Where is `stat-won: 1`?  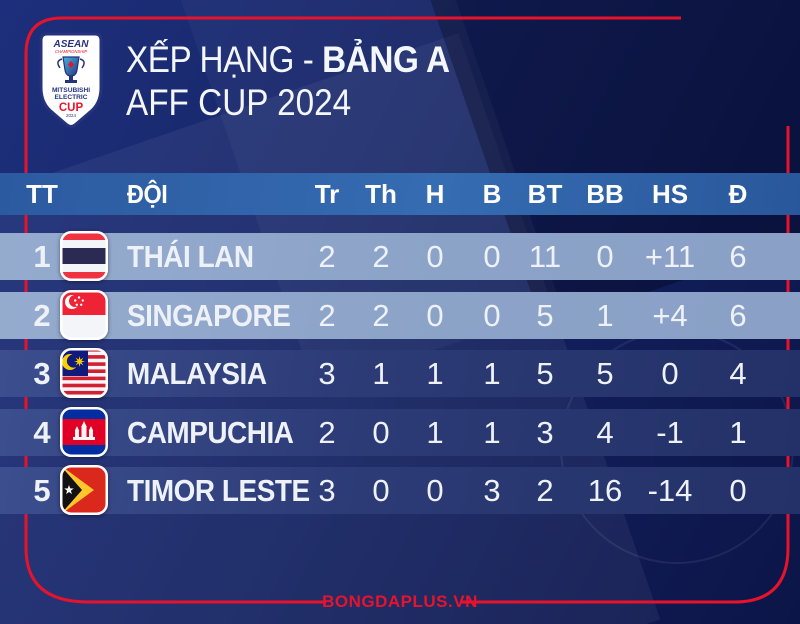 stat-won: 1 is located at coordinates (381, 373).